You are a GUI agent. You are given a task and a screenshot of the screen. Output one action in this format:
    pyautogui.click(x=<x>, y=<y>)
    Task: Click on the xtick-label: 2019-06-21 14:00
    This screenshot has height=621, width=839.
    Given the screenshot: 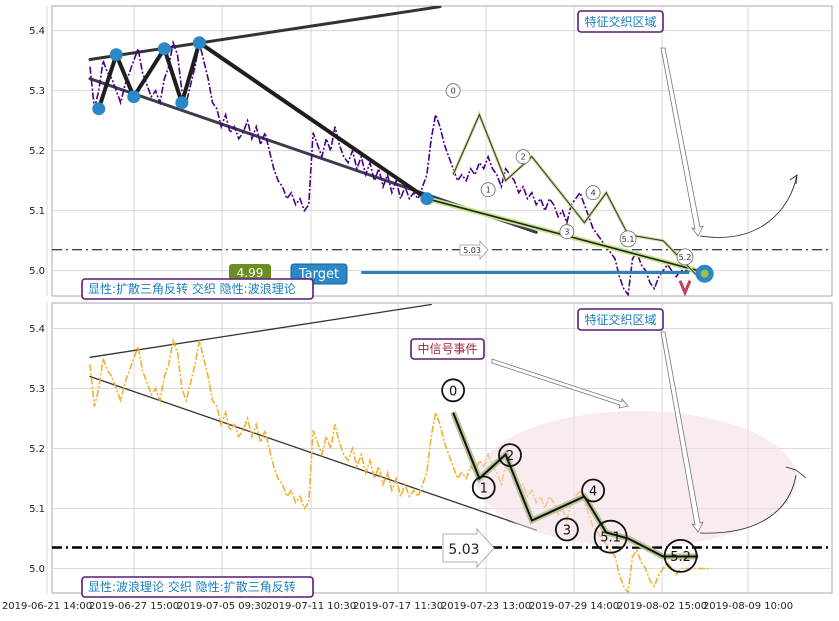 What is the action you would take?
    pyautogui.click(x=47, y=606)
    